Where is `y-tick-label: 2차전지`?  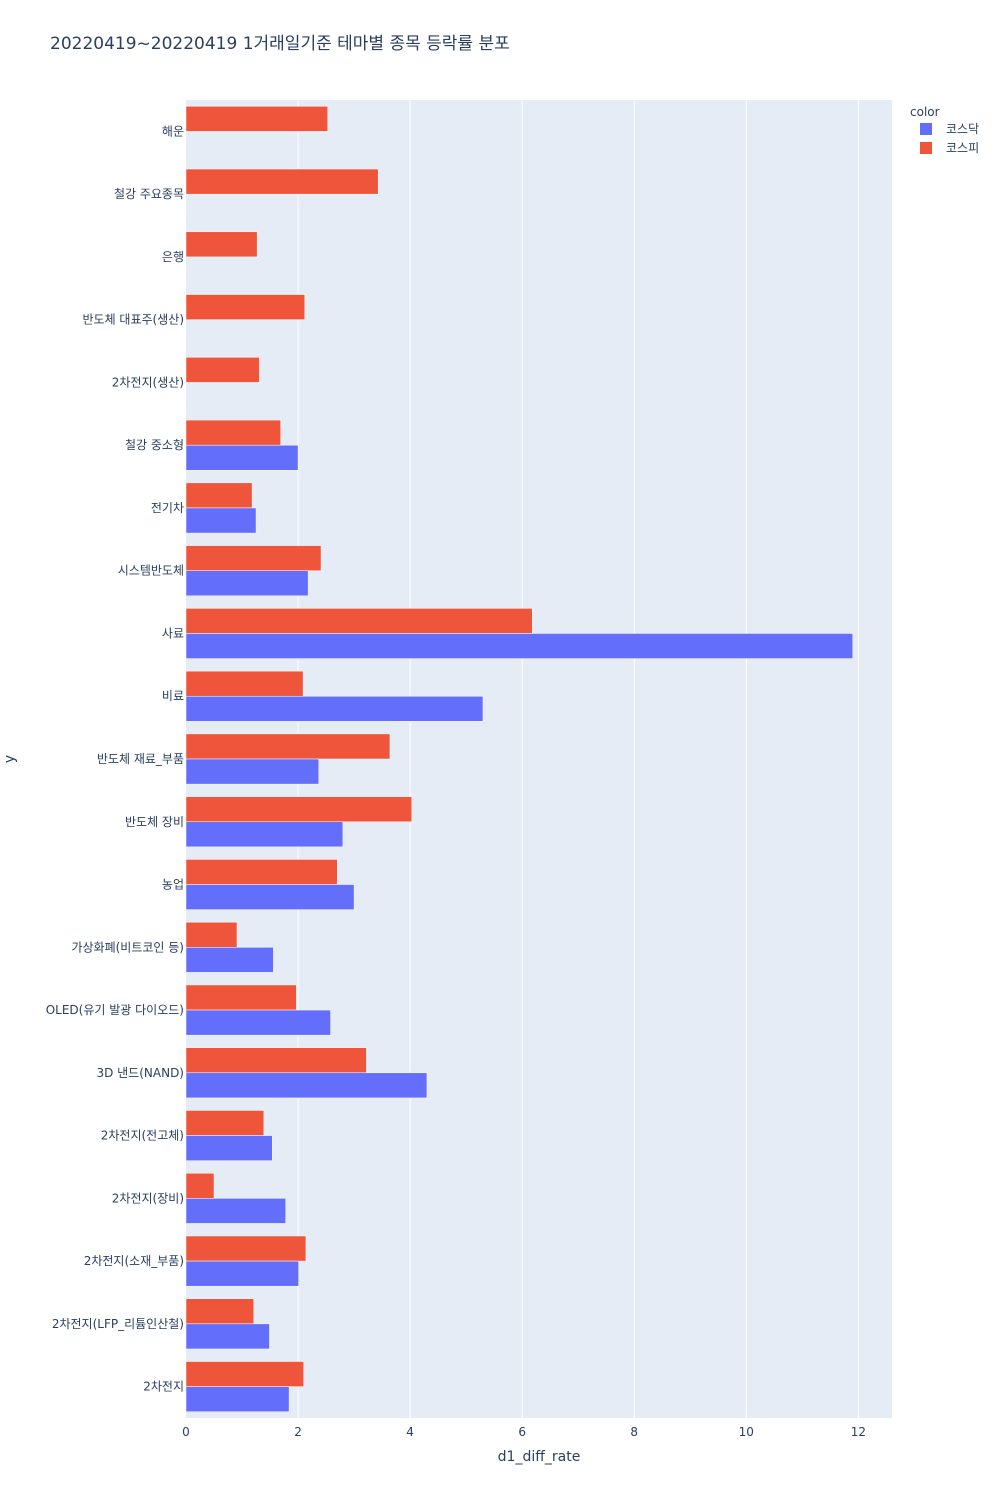 y-tick-label: 2차전지 is located at coordinates (163, 1387).